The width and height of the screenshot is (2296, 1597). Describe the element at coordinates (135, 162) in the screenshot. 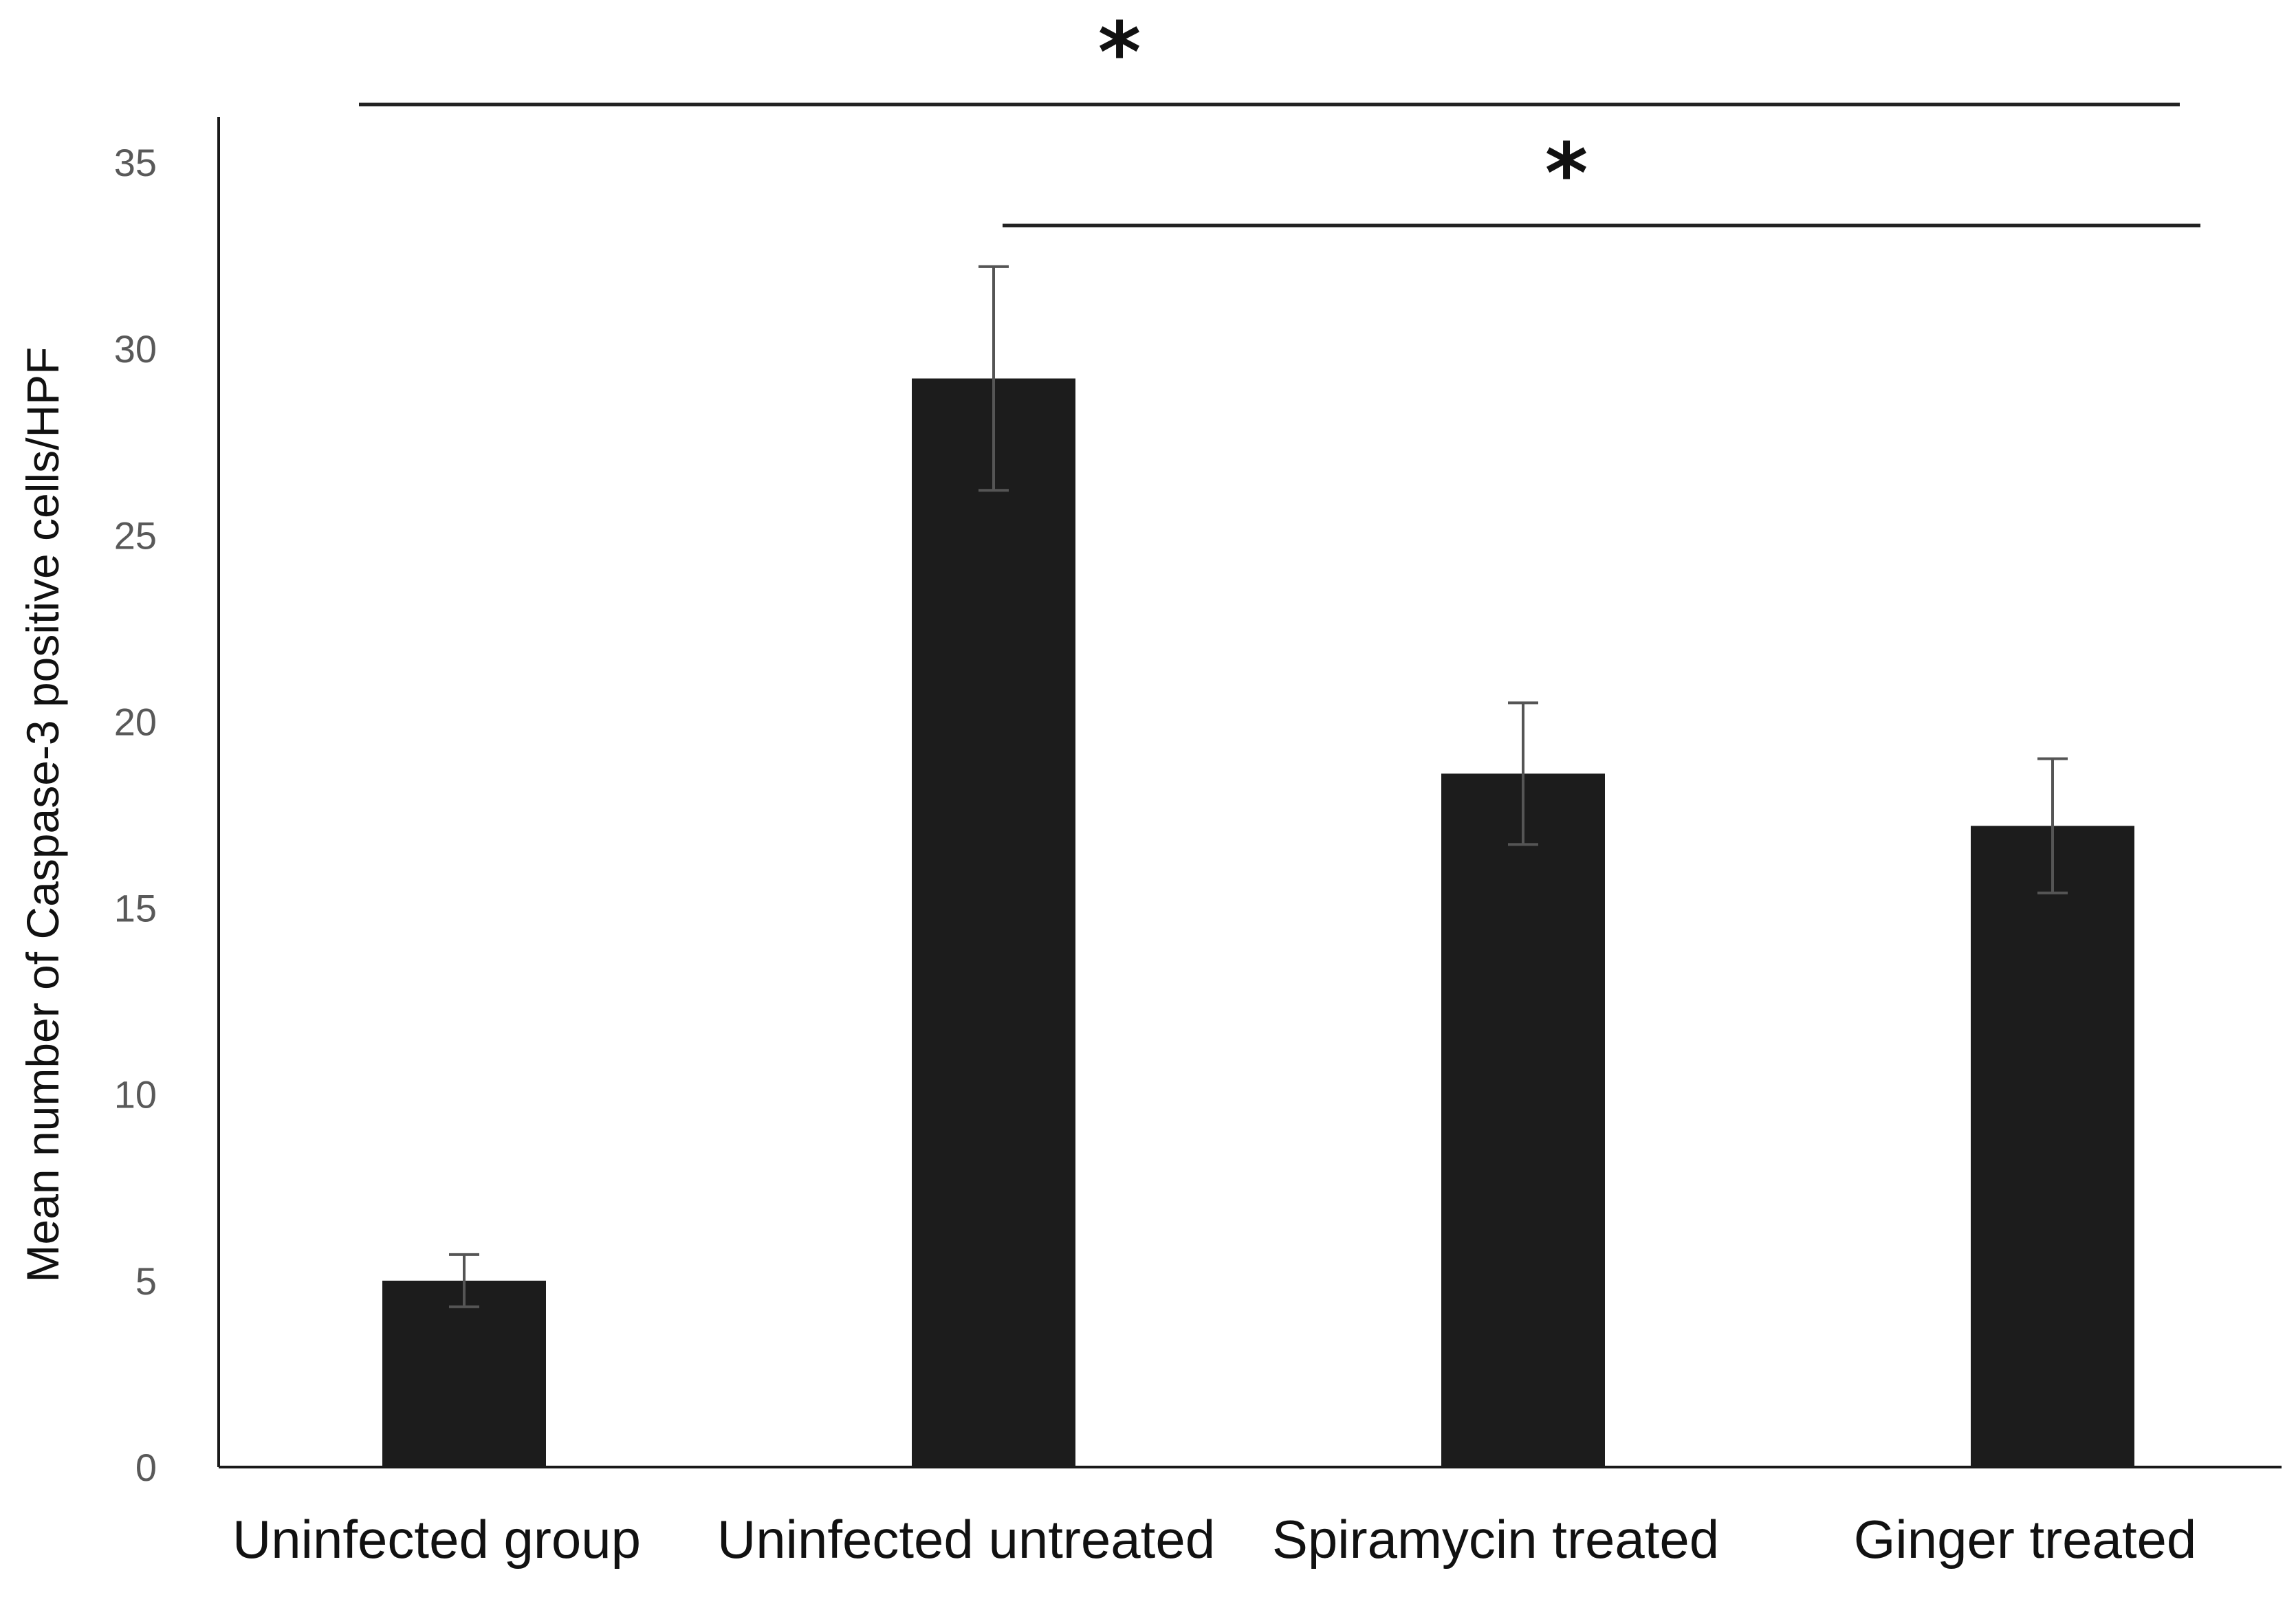

I see `y-tick-label: 35` at that location.